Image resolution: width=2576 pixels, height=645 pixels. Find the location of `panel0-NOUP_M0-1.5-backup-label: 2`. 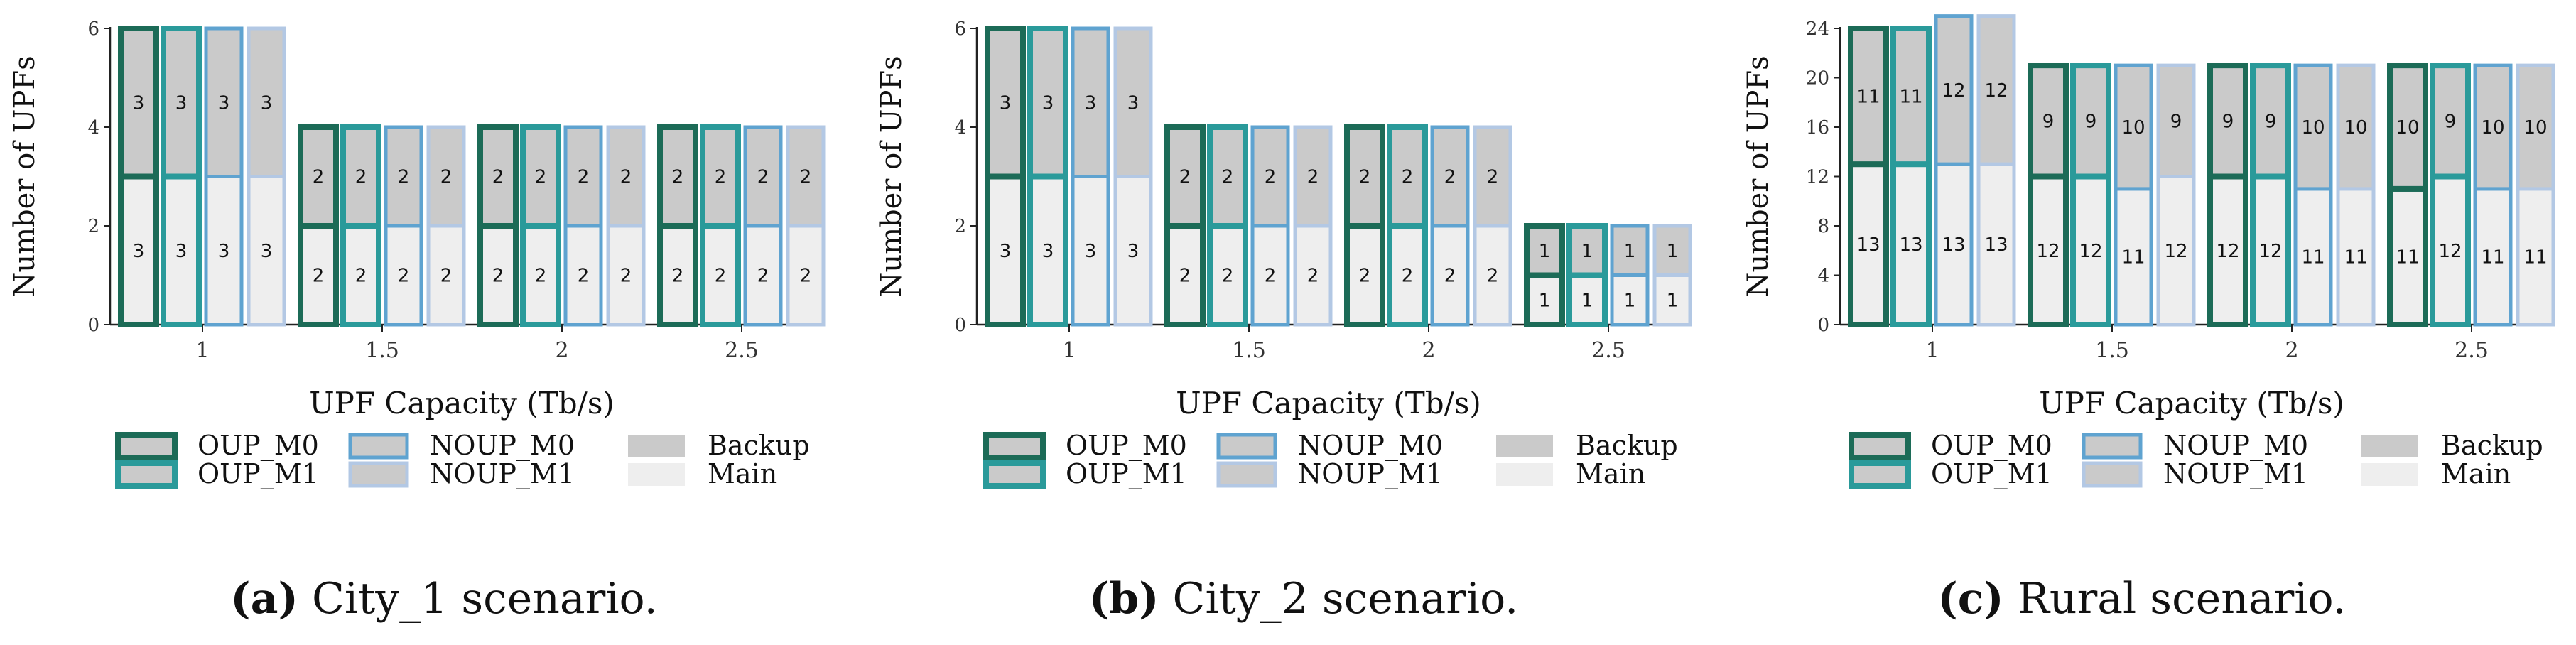

panel0-NOUP_M0-1.5-backup-label: 2 is located at coordinates (404, 177).